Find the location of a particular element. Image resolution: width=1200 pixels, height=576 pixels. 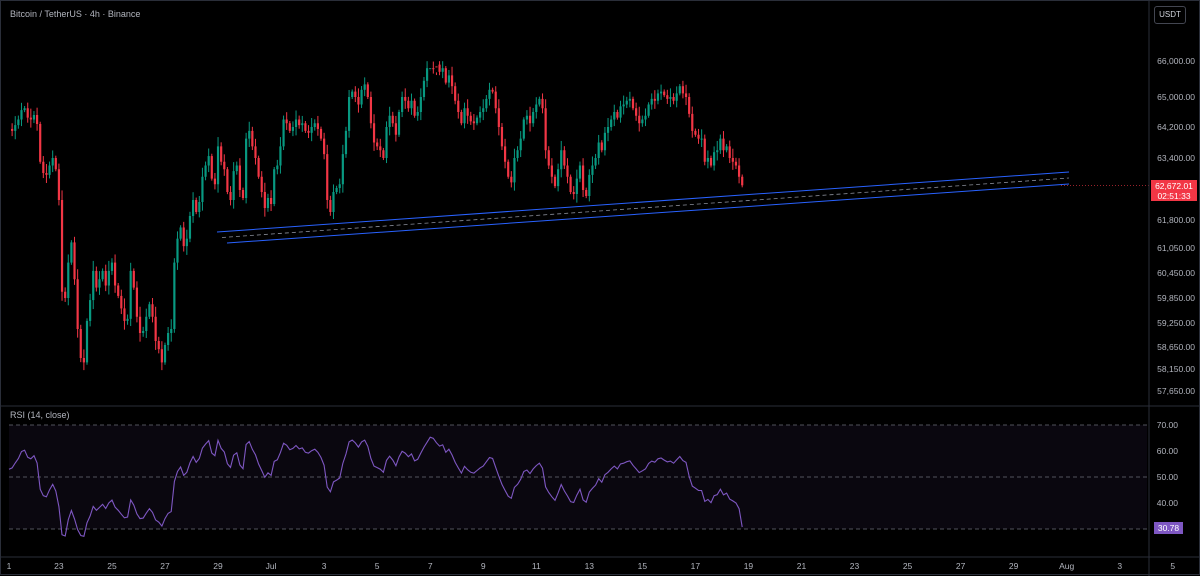

time-axis-label: 29 is located at coordinates (218, 566).